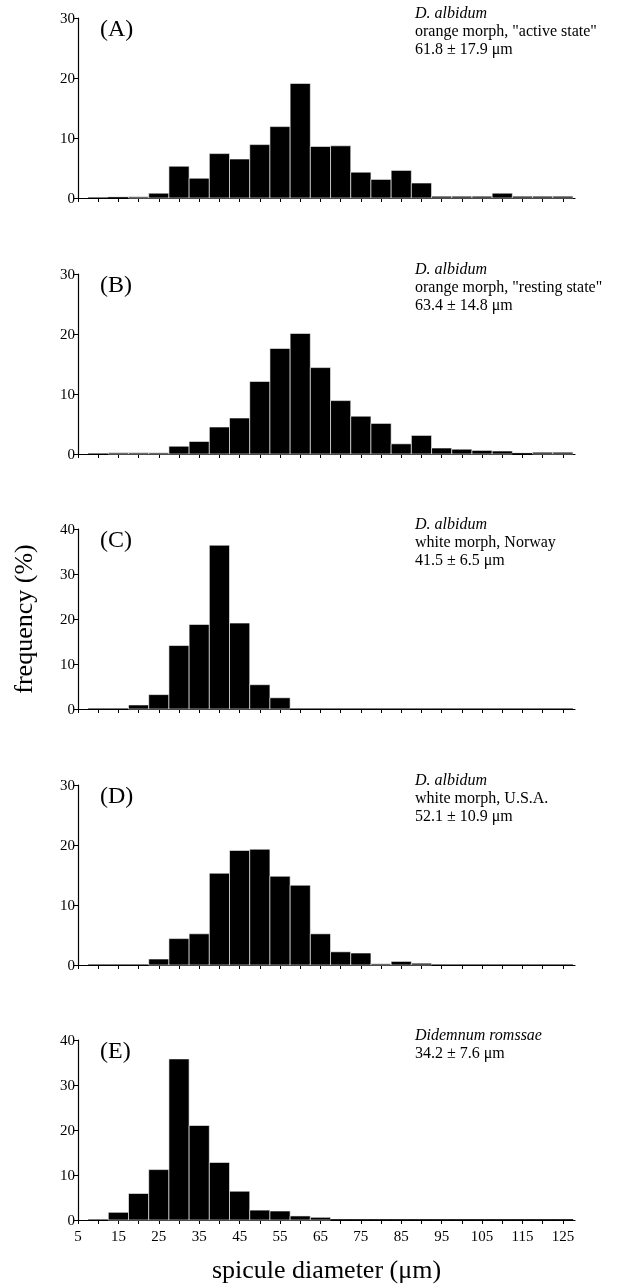 This screenshot has height=1288, width=630. Describe the element at coordinates (442, 1235) in the screenshot. I see `x-tick-label: 95` at that location.